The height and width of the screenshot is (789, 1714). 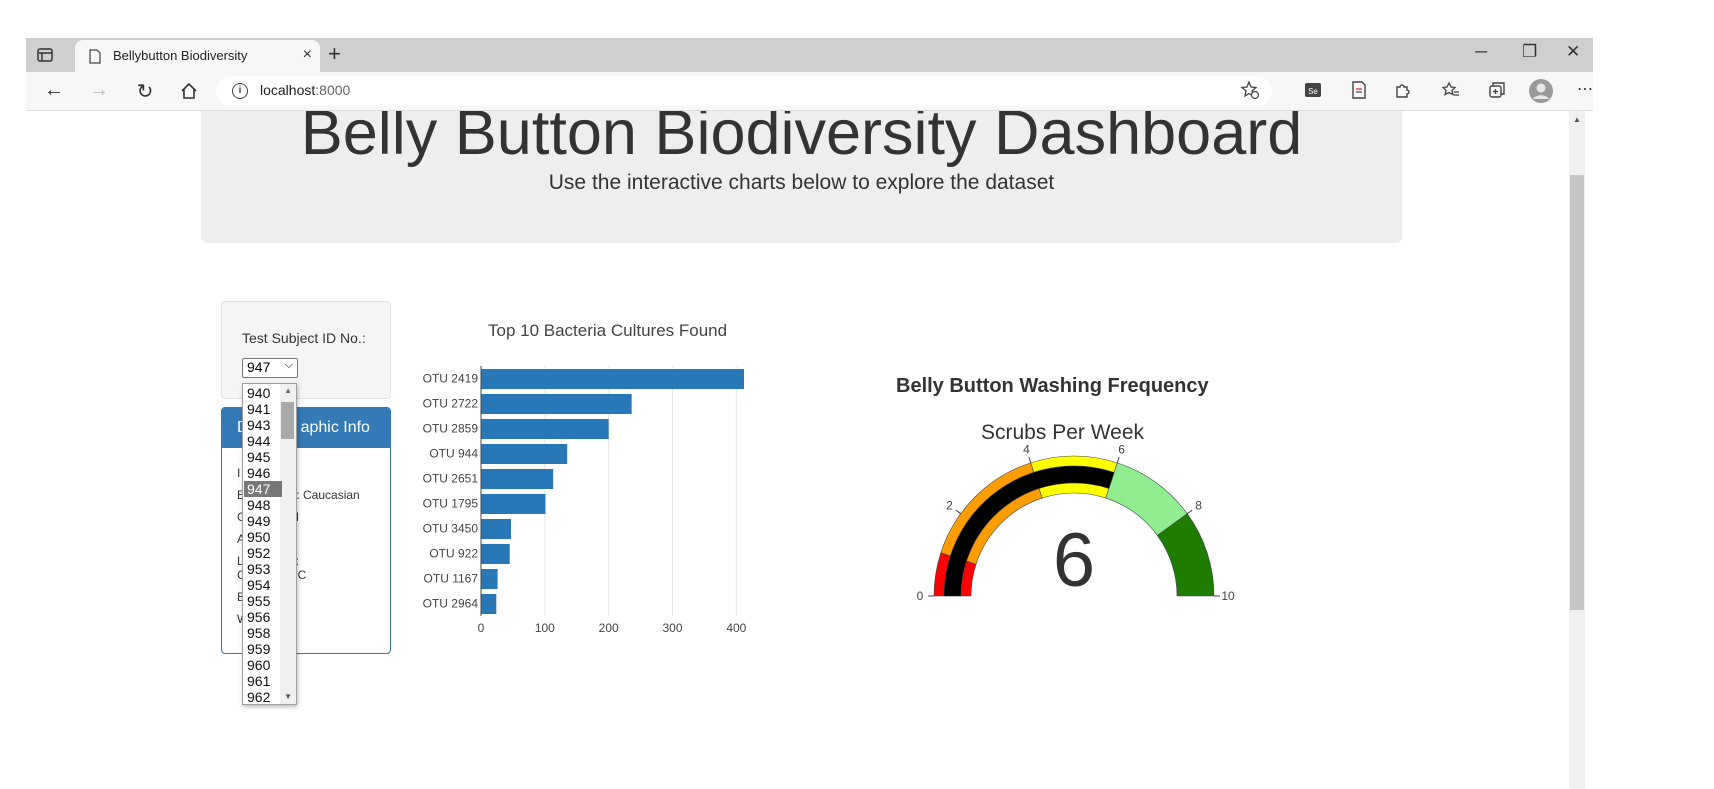 What do you see at coordinates (1026, 450) in the screenshot?
I see `gauge-tick-label: 4` at bounding box center [1026, 450].